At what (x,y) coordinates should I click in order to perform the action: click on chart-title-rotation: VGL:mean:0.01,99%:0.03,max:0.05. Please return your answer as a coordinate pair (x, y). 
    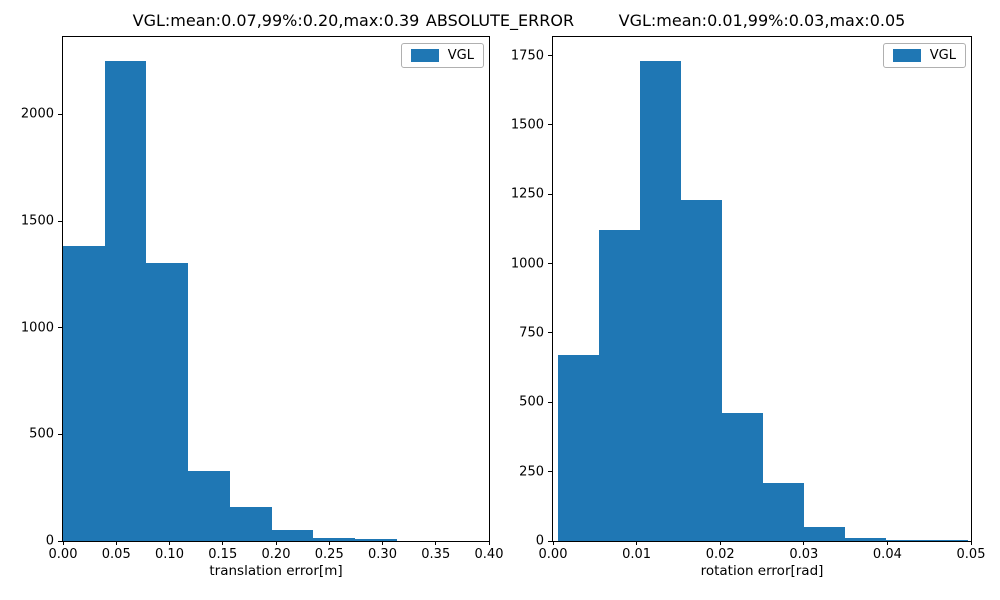
    Looking at the image, I should click on (762, 20).